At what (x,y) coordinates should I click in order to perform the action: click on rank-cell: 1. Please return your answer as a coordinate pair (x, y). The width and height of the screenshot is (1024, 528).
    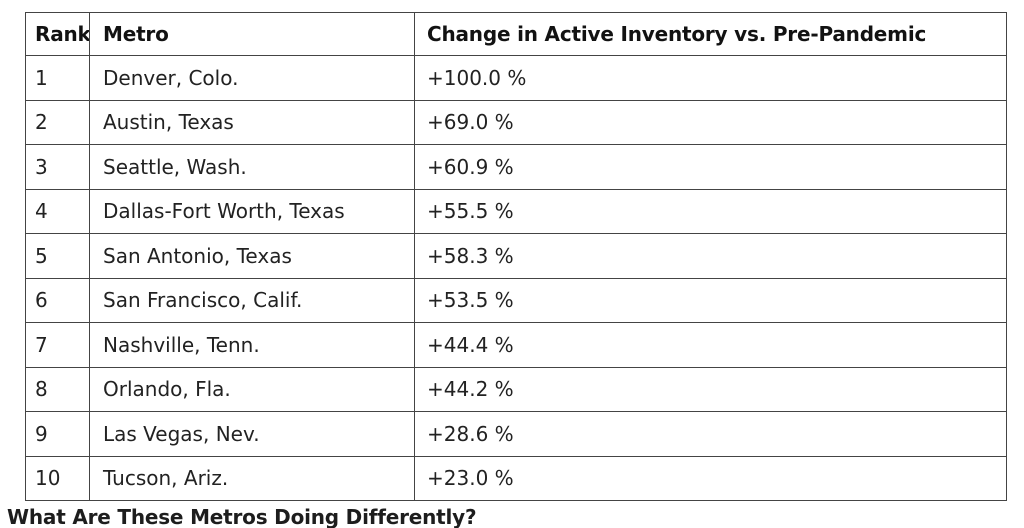
    Looking at the image, I should click on (57, 78).